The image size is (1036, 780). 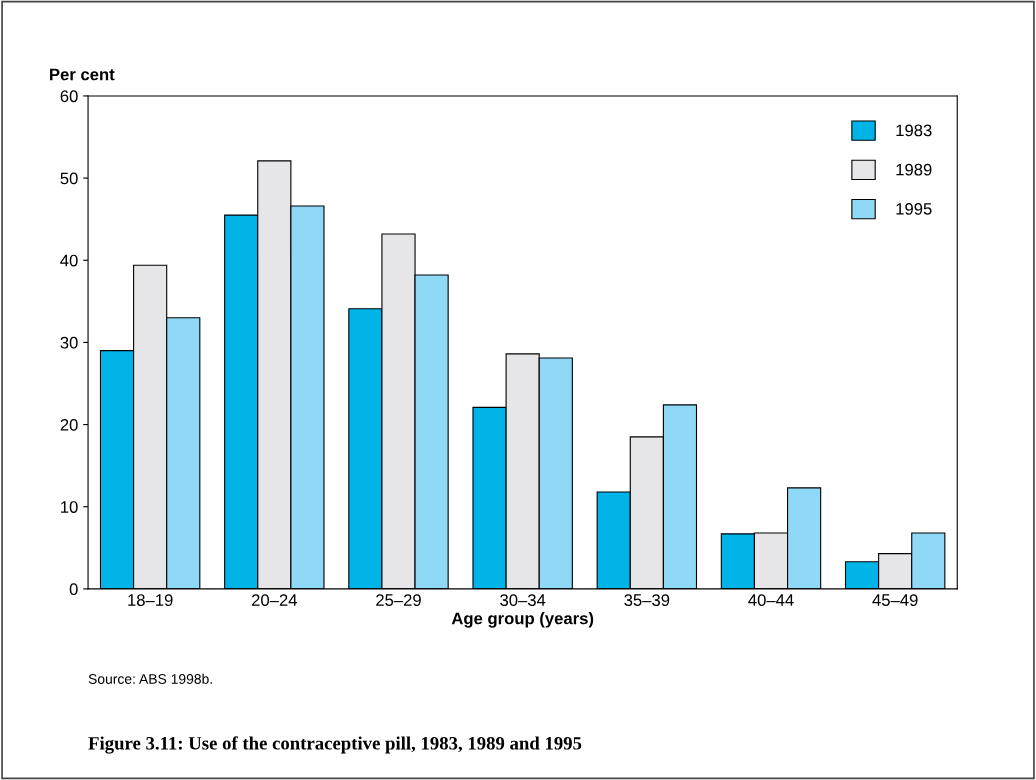 I want to click on y-tick-label: 50, so click(x=69, y=178).